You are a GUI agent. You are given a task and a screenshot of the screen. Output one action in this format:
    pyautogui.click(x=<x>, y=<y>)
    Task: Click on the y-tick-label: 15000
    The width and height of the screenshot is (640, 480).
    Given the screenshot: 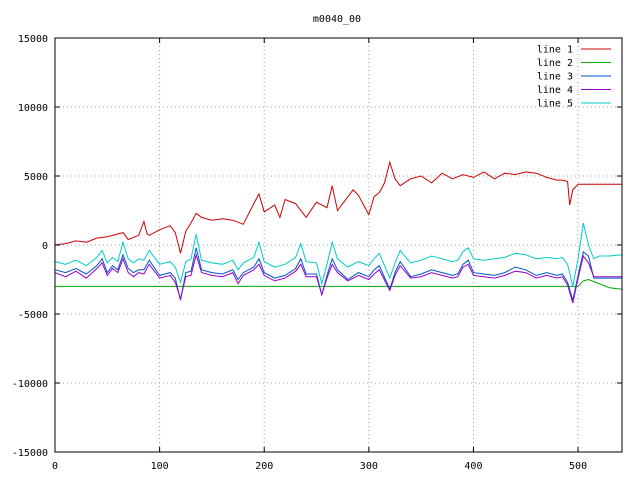 What is the action you would take?
    pyautogui.click(x=33, y=39)
    